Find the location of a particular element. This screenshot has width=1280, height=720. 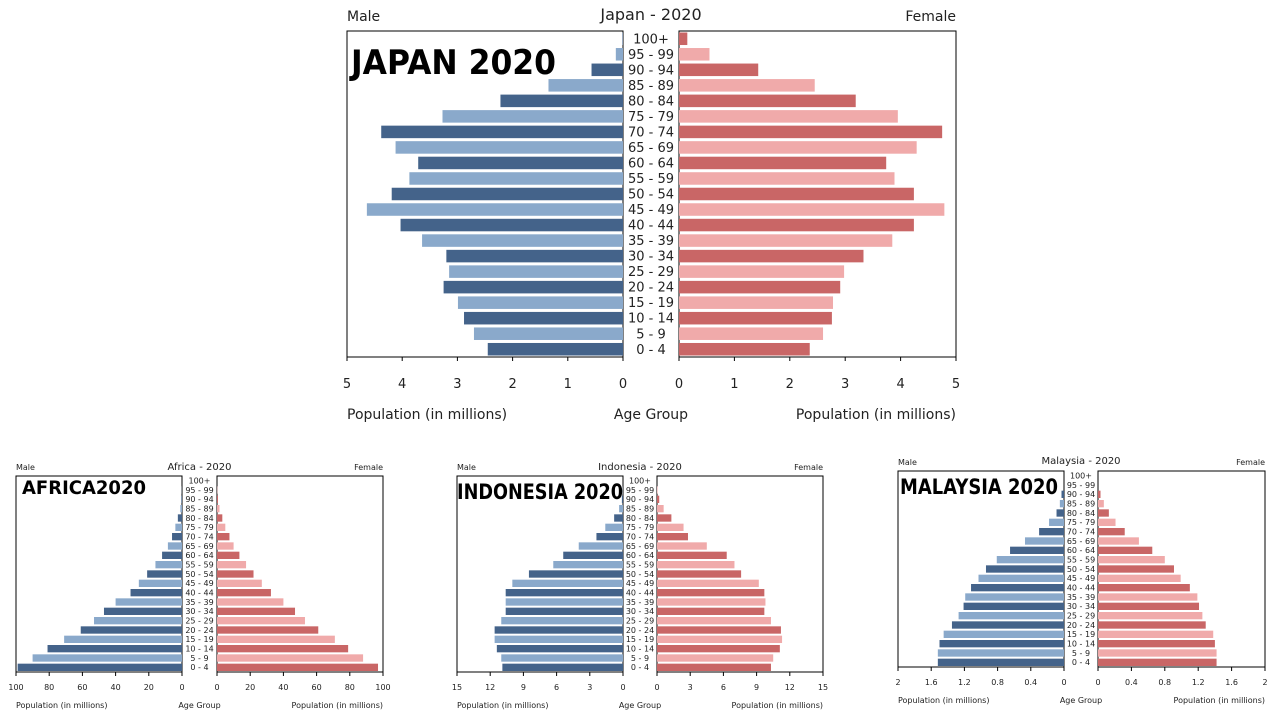

female-tick-label: 60 is located at coordinates (317, 687).